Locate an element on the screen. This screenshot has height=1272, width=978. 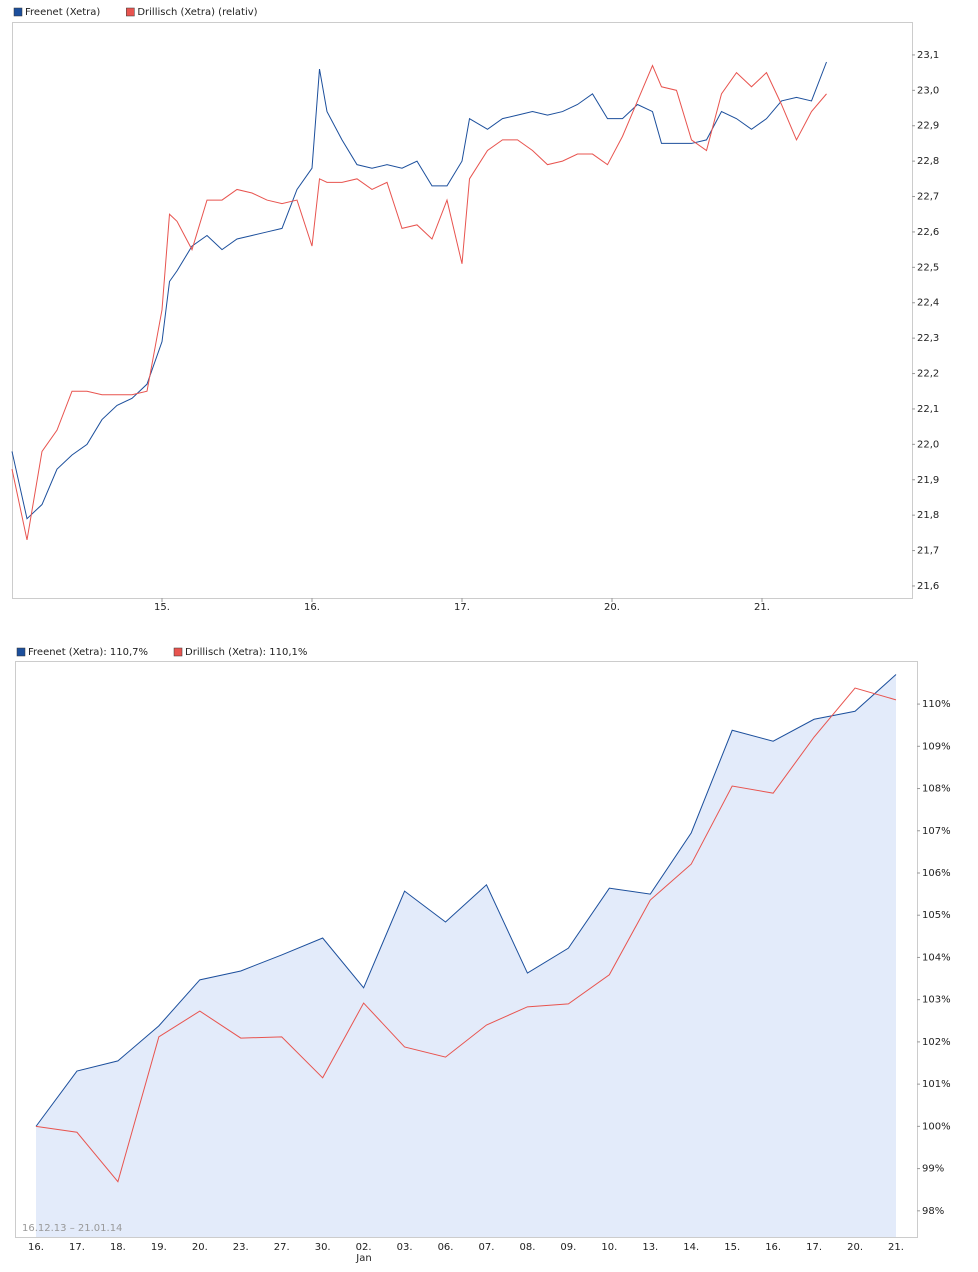
x-tick-label: 30. is located at coordinates (323, 1247).